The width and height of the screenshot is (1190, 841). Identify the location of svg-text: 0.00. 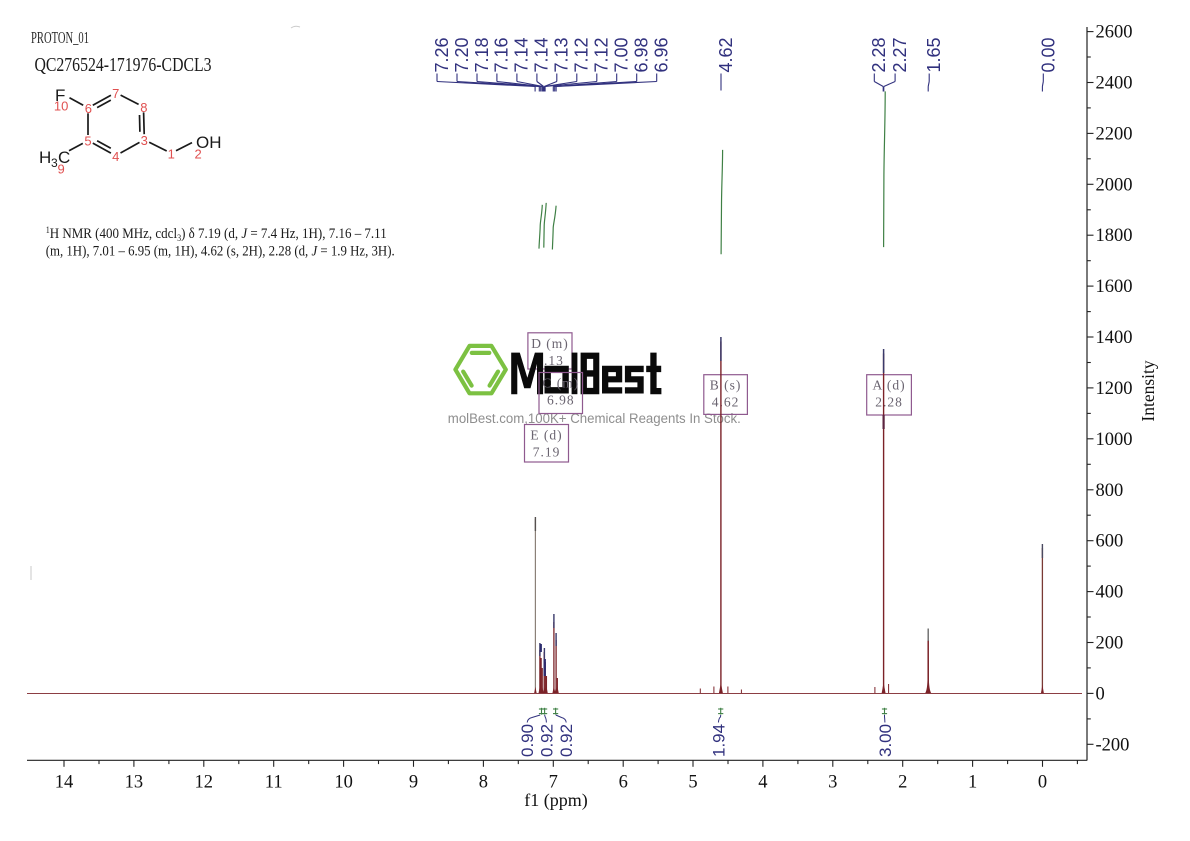
(1048, 54).